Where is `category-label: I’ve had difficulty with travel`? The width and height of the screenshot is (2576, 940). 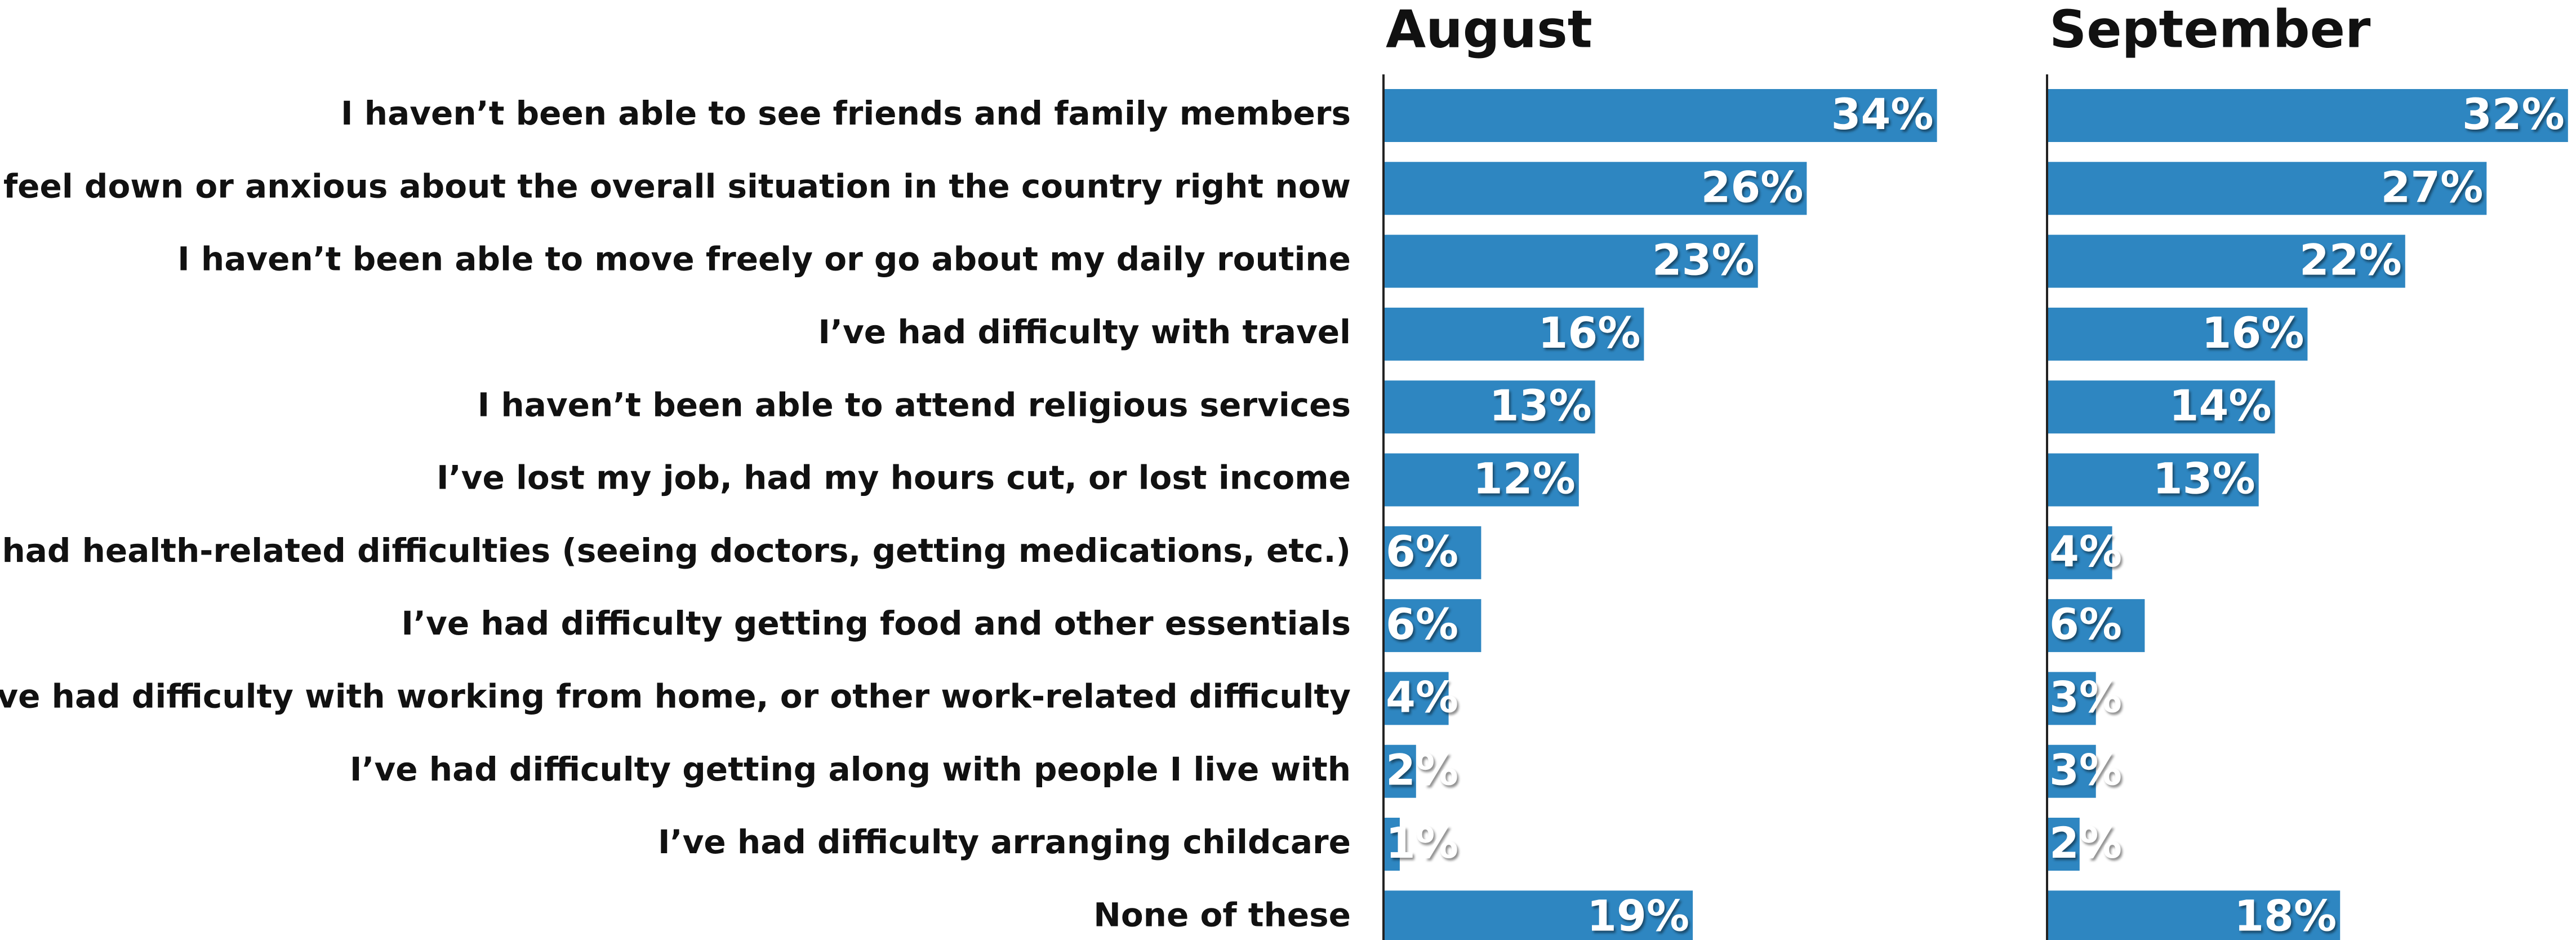
category-label: I’ve had difficulty with travel is located at coordinates (1084, 332).